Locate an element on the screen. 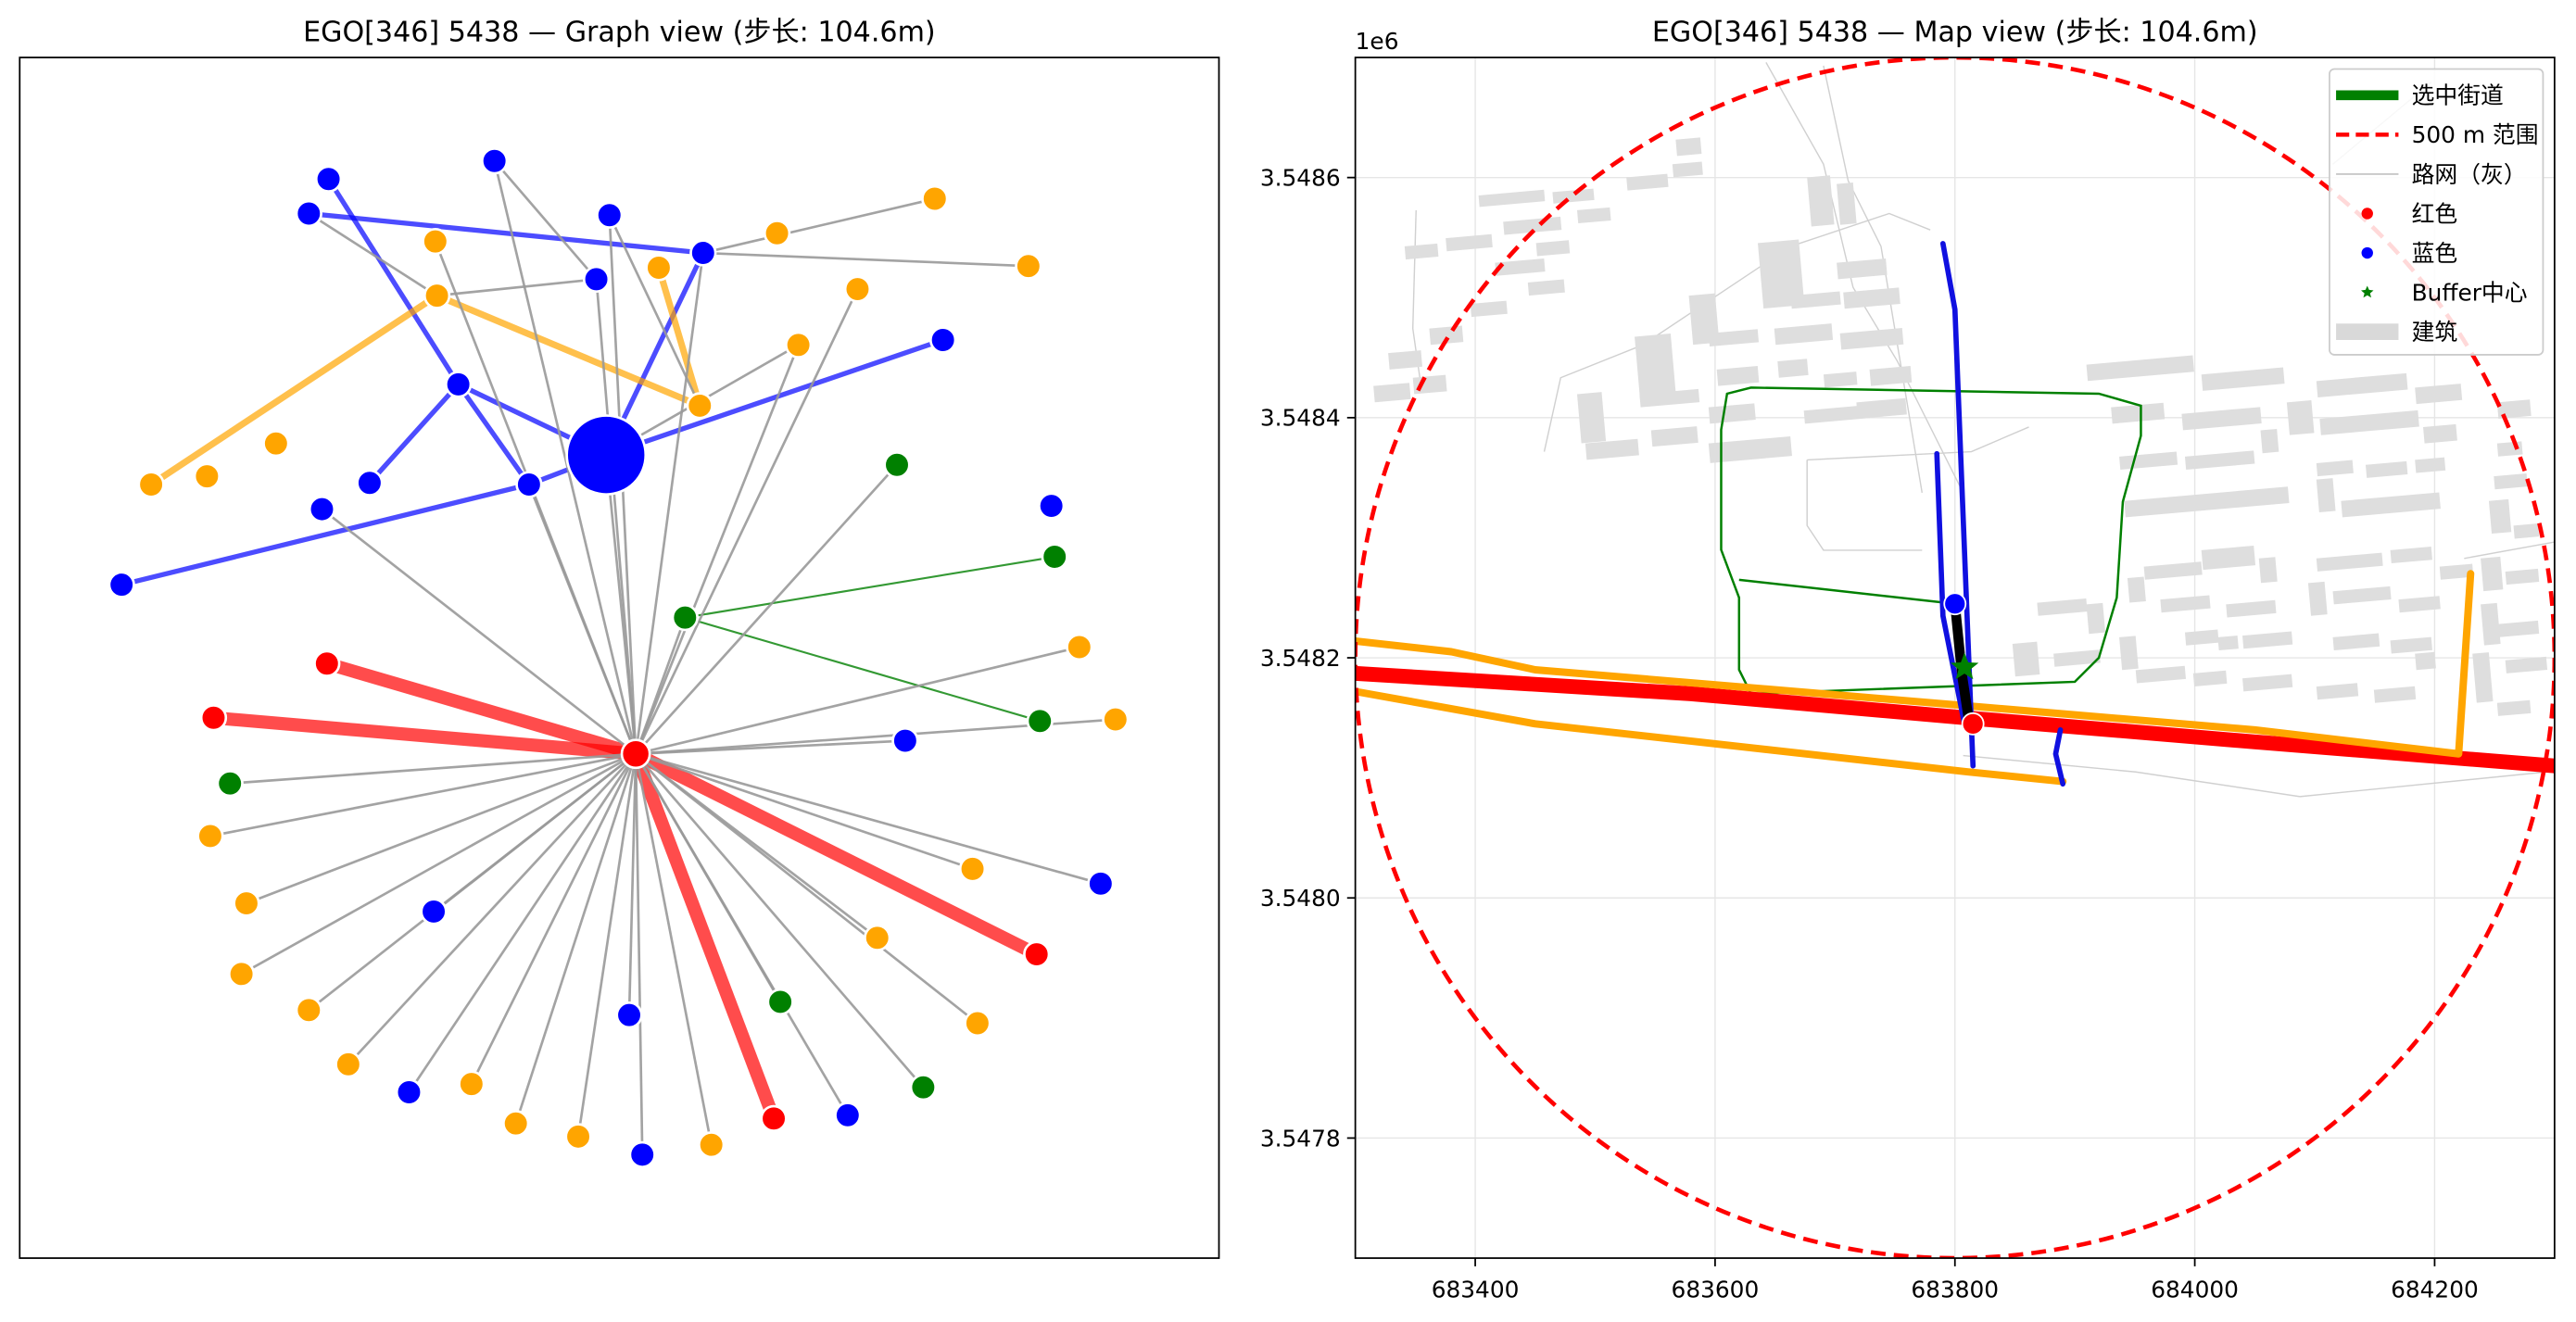  x-tick-label: 684200 is located at coordinates (2435, 1290).